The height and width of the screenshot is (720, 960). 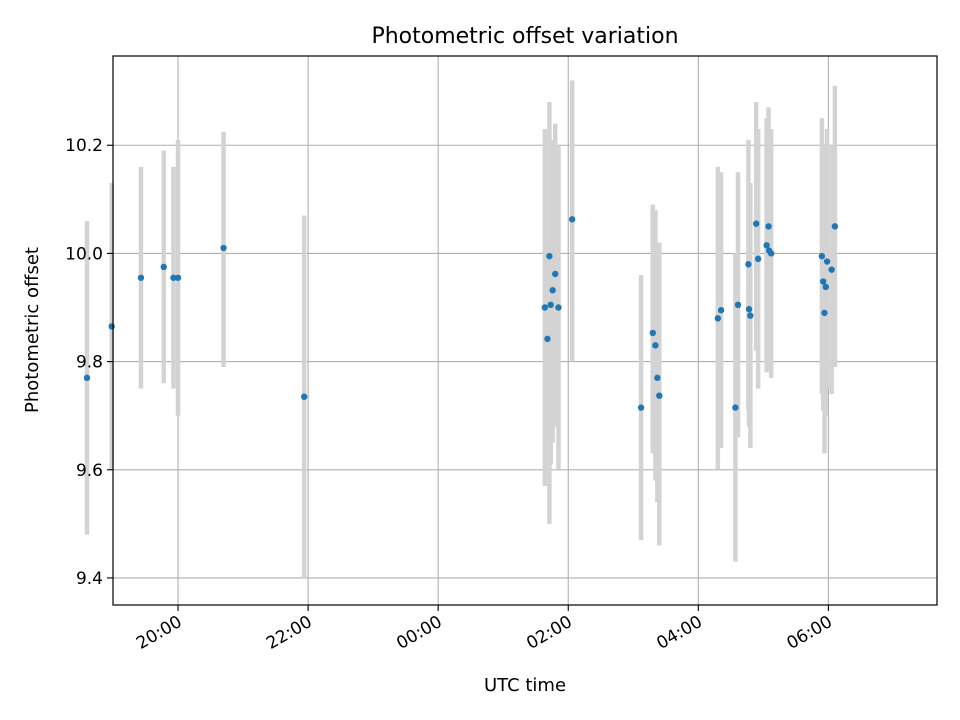 What do you see at coordinates (84, 146) in the screenshot?
I see `y-tick-label: 10.2` at bounding box center [84, 146].